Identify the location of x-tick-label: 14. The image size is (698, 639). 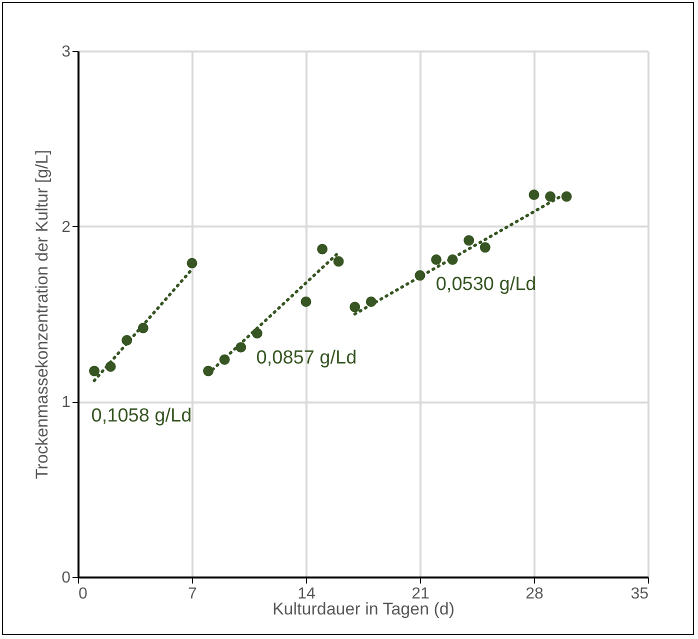
(307, 594).